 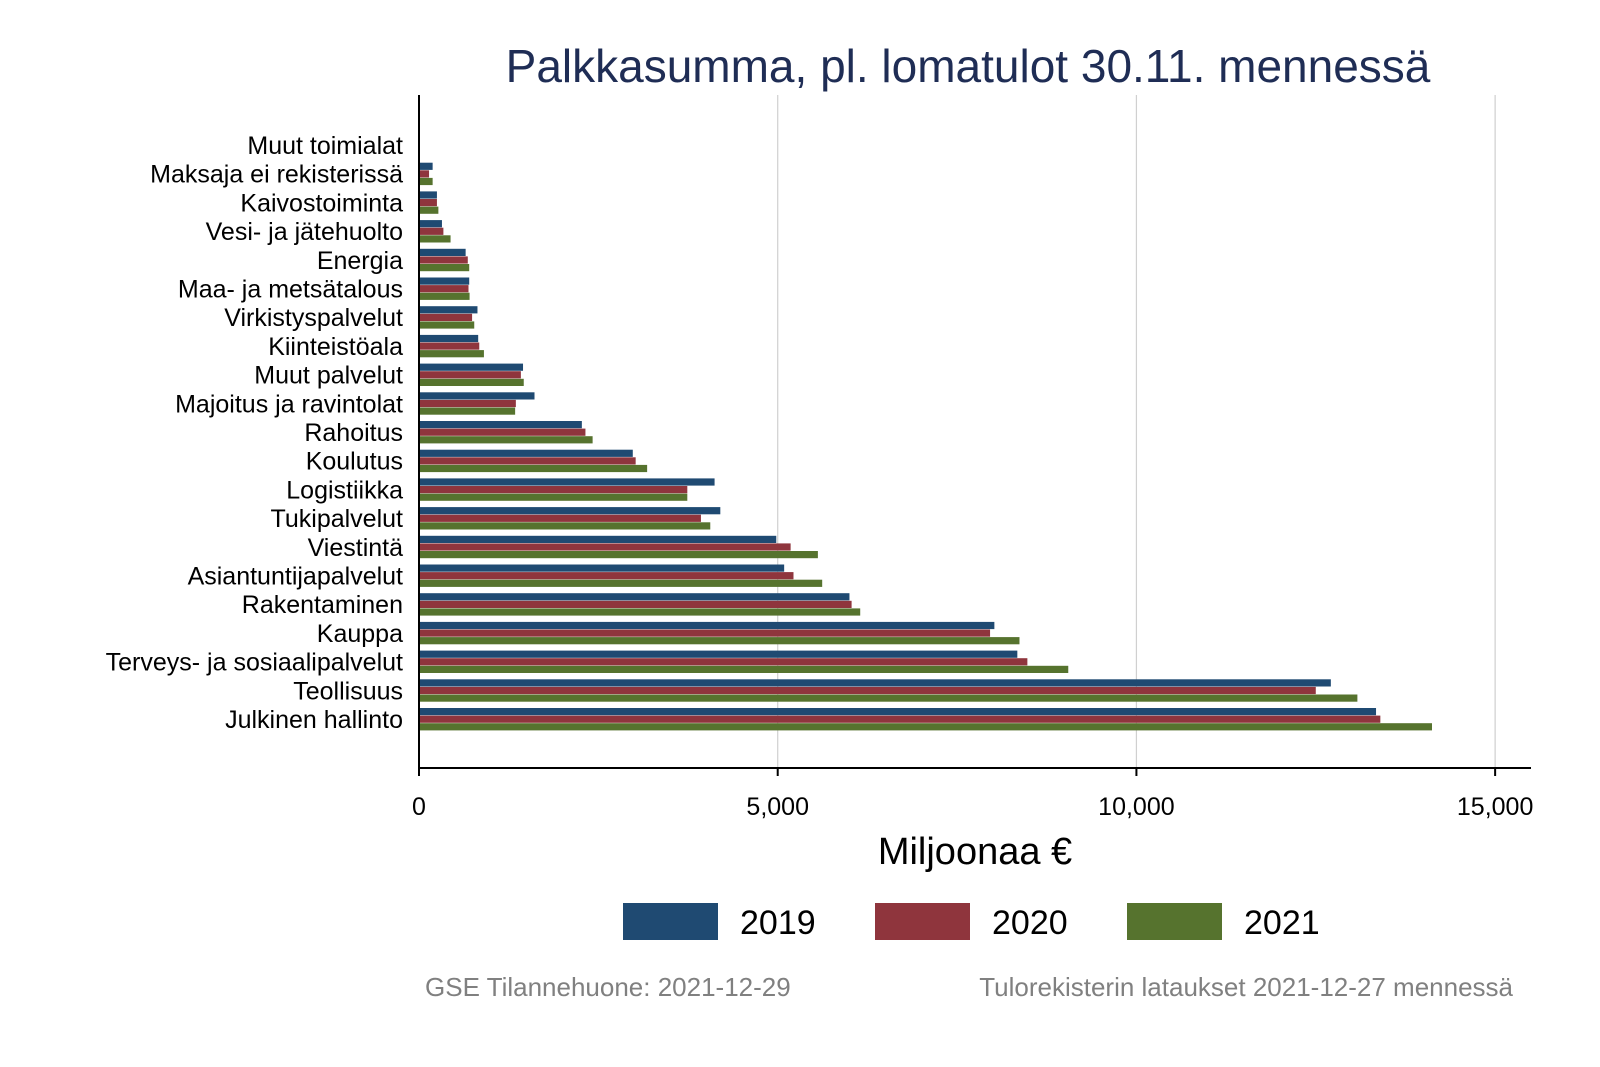 What do you see at coordinates (922, 921) in the screenshot?
I see `legend-swatch-2020` at bounding box center [922, 921].